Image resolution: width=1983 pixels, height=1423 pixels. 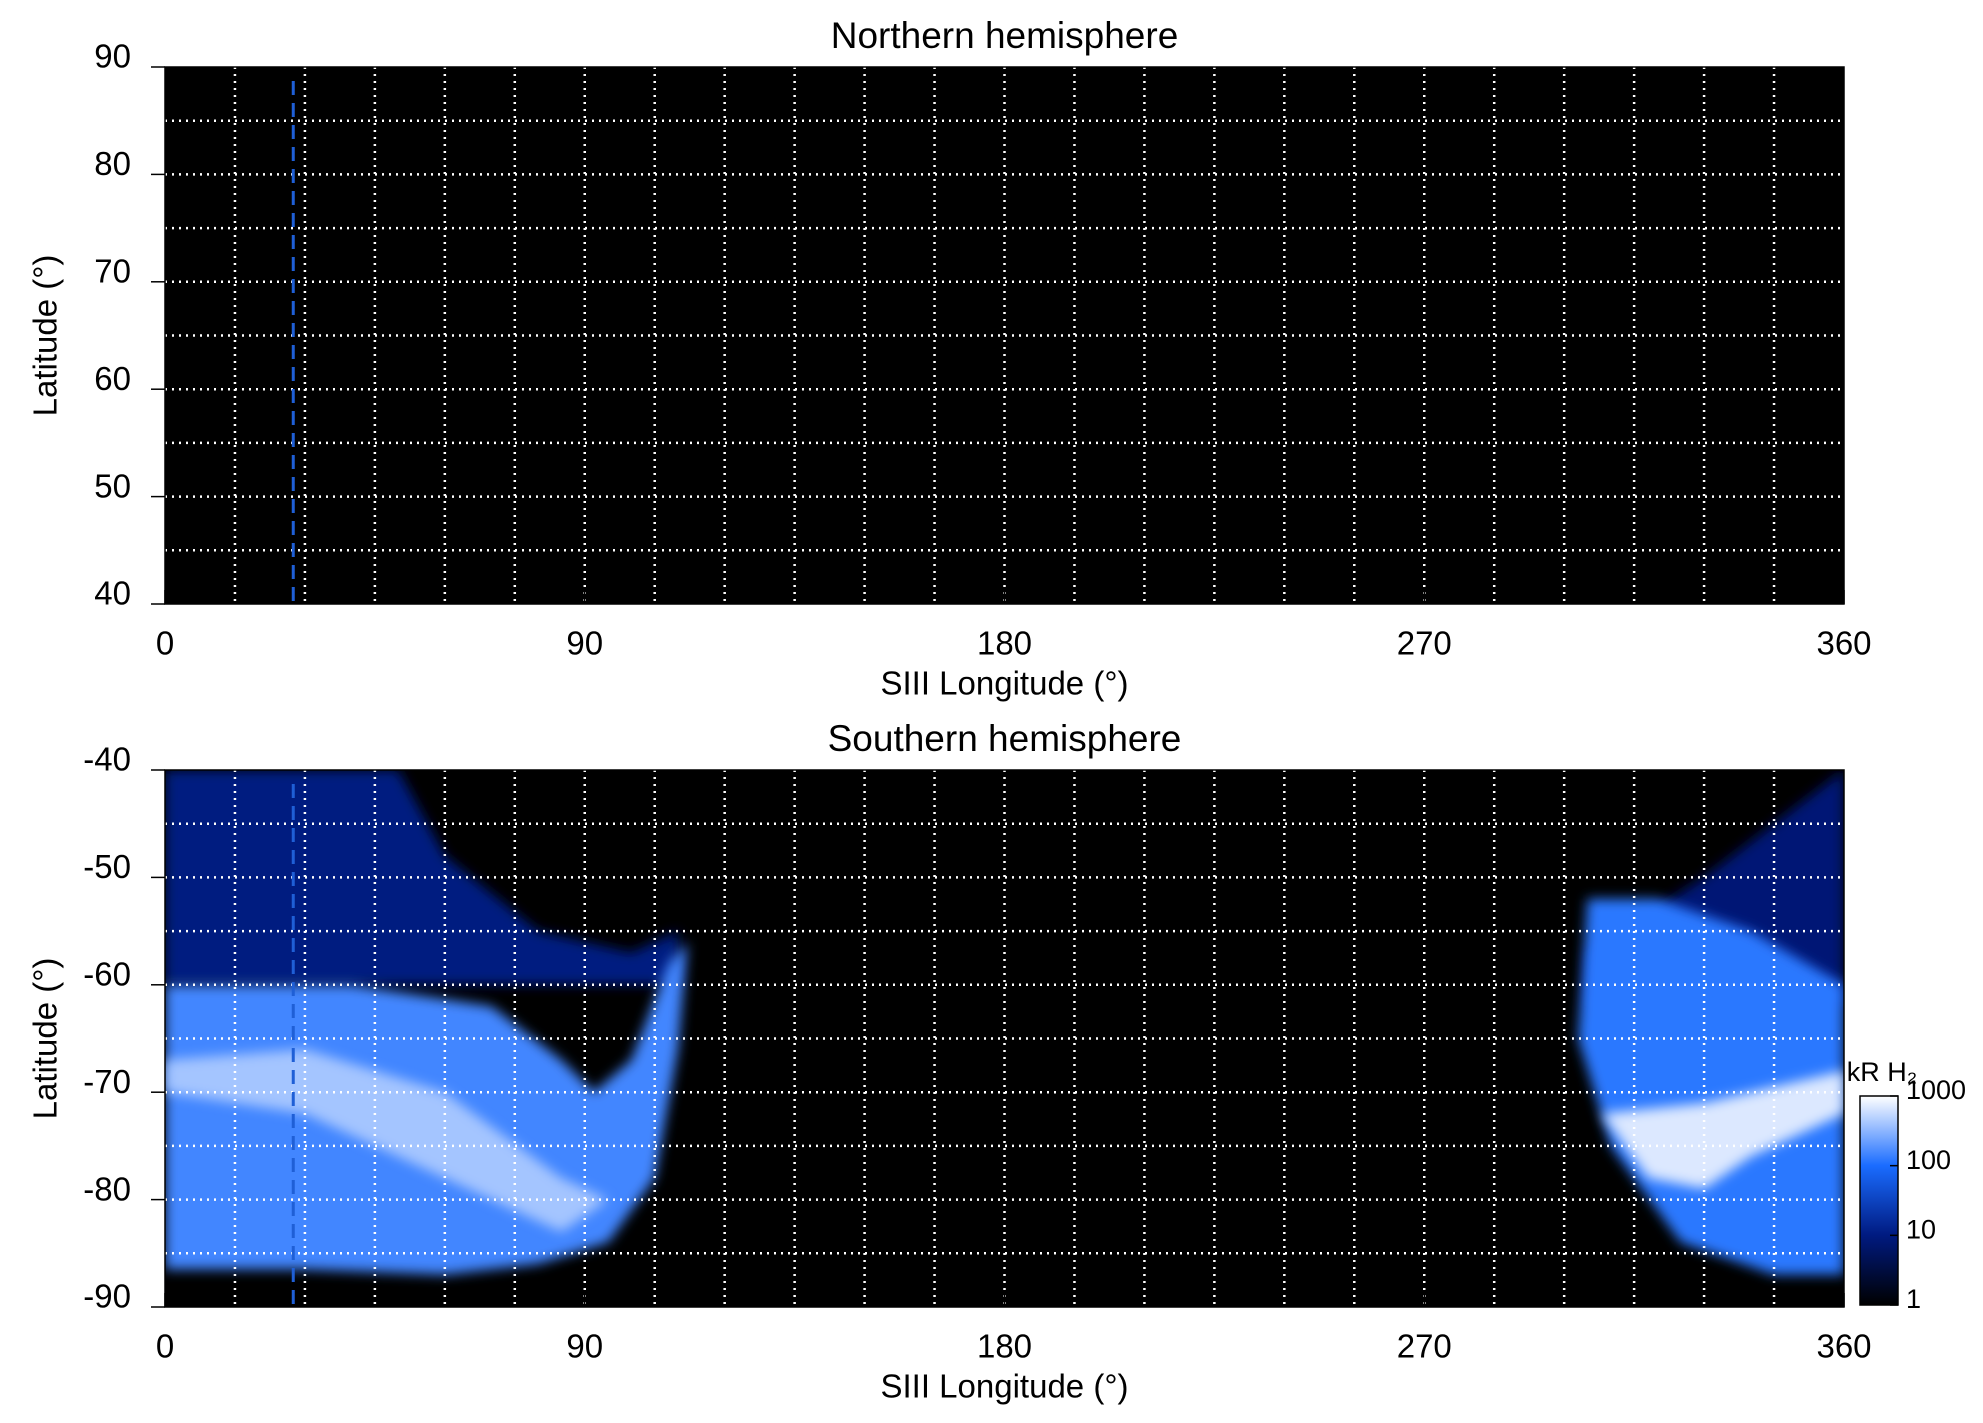 What do you see at coordinates (1936, 1090) in the screenshot?
I see `colorbar-tick-label: 1000` at bounding box center [1936, 1090].